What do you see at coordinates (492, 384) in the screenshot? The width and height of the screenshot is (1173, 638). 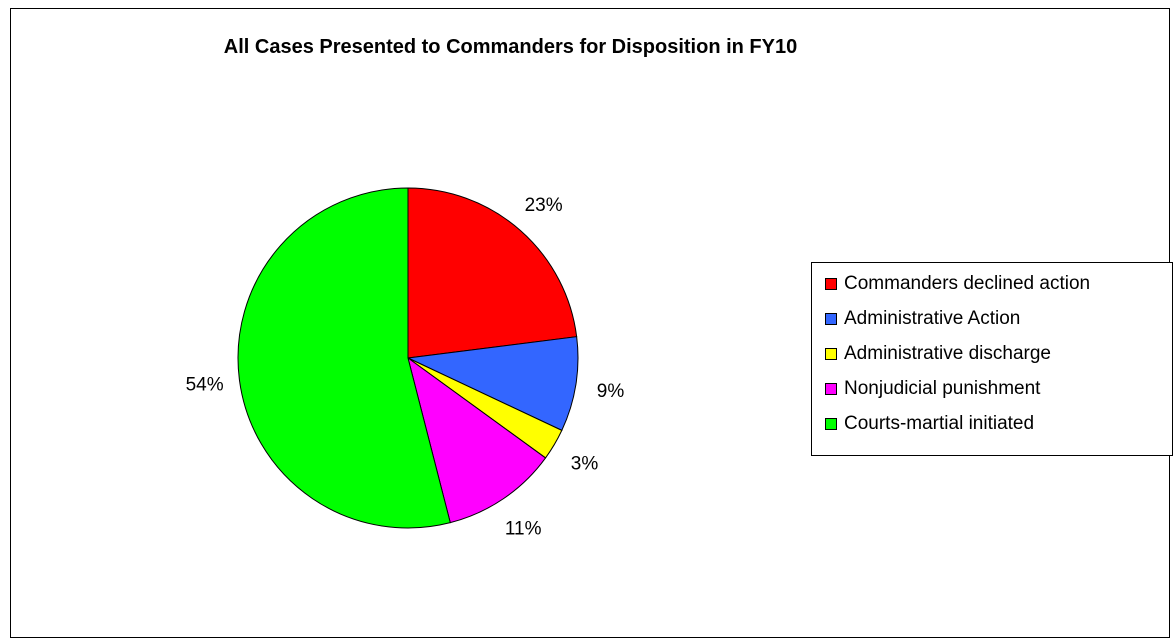 I see `pie-slice-administrative-action` at bounding box center [492, 384].